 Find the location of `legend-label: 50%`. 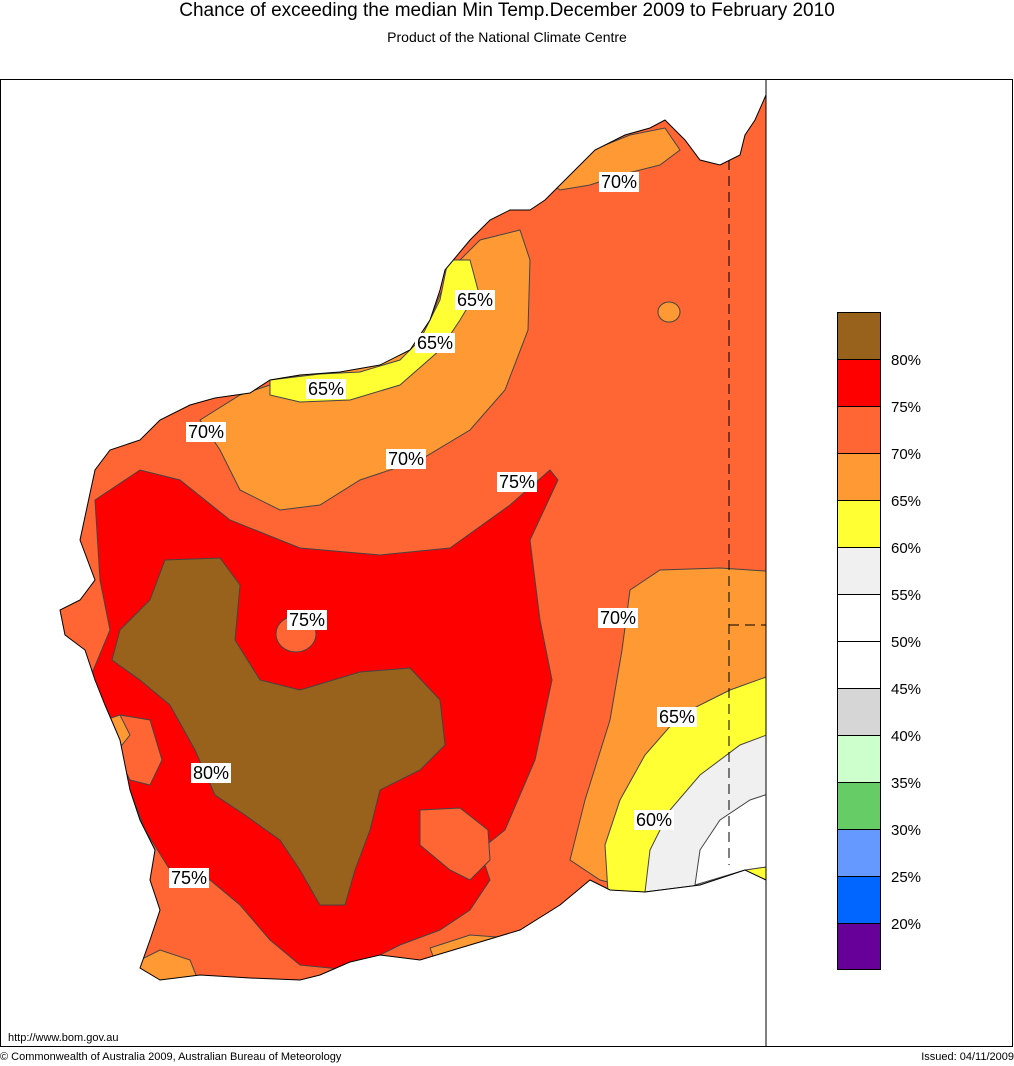

legend-label: 50% is located at coordinates (906, 642).